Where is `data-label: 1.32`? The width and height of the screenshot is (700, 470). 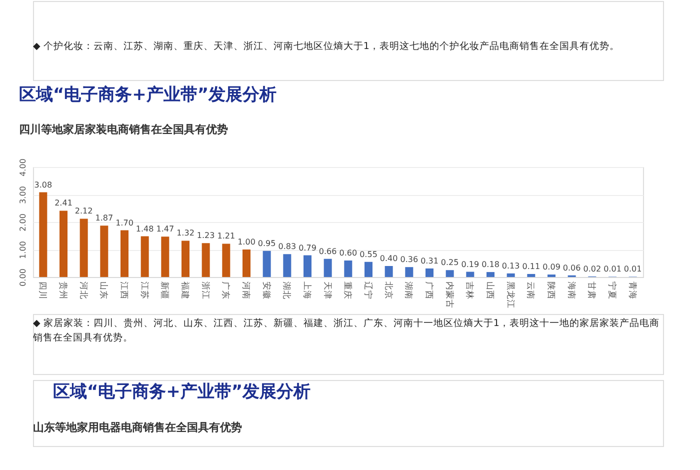 data-label: 1.32 is located at coordinates (185, 233).